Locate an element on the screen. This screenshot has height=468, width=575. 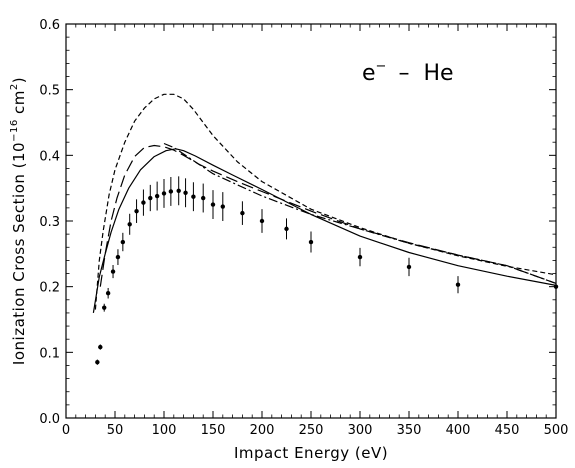
y-tick-label: 0.5 is located at coordinates (49, 91).